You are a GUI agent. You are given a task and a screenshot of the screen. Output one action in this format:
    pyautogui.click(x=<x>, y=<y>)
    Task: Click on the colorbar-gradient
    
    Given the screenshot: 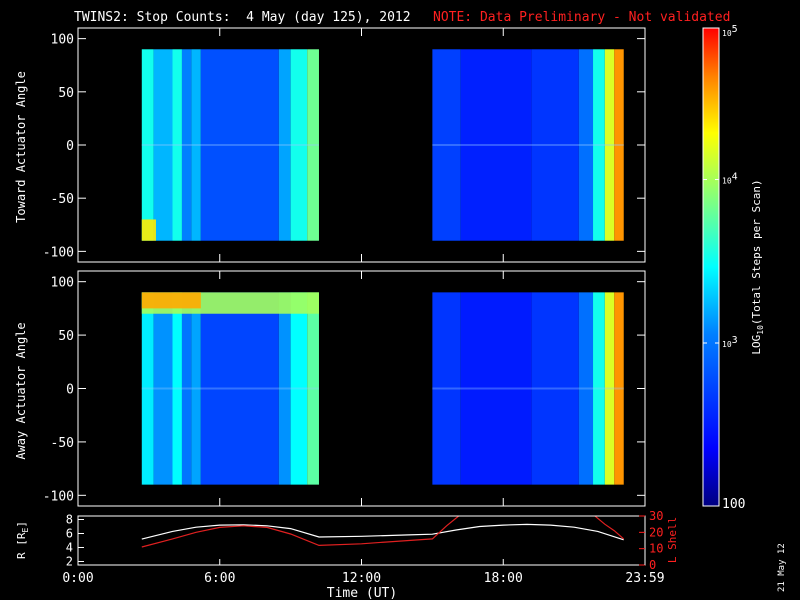 What is the action you would take?
    pyautogui.click(x=711, y=267)
    